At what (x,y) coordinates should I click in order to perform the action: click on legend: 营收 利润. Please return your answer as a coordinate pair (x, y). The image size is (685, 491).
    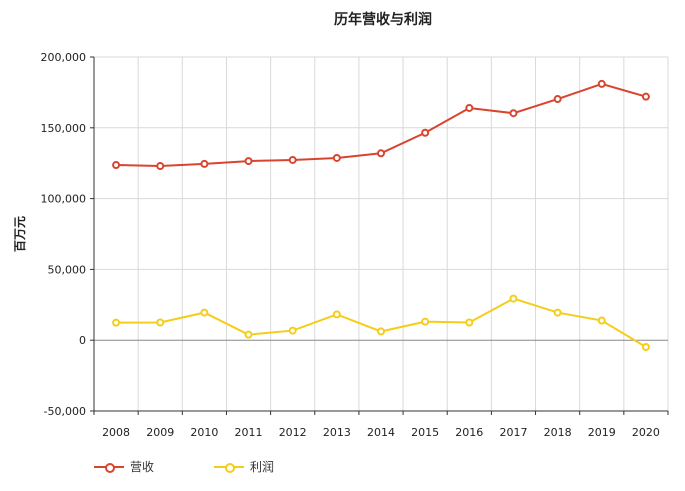
    Looking at the image, I should click on (184, 466).